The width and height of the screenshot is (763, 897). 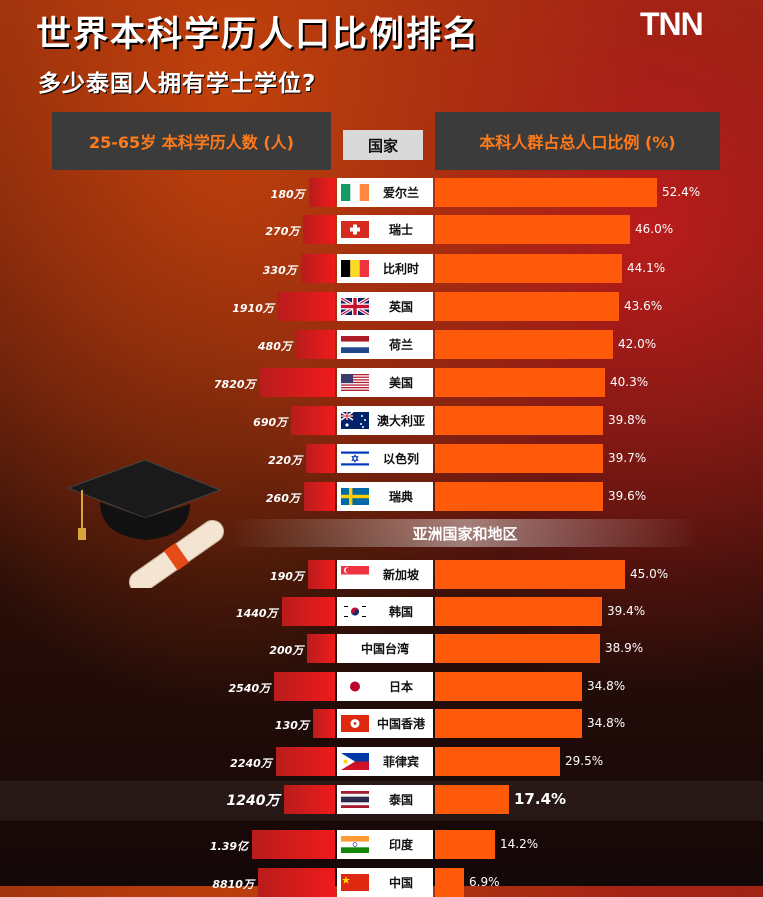 What do you see at coordinates (355, 458) in the screenshot?
I see `israel-flag-icon` at bounding box center [355, 458].